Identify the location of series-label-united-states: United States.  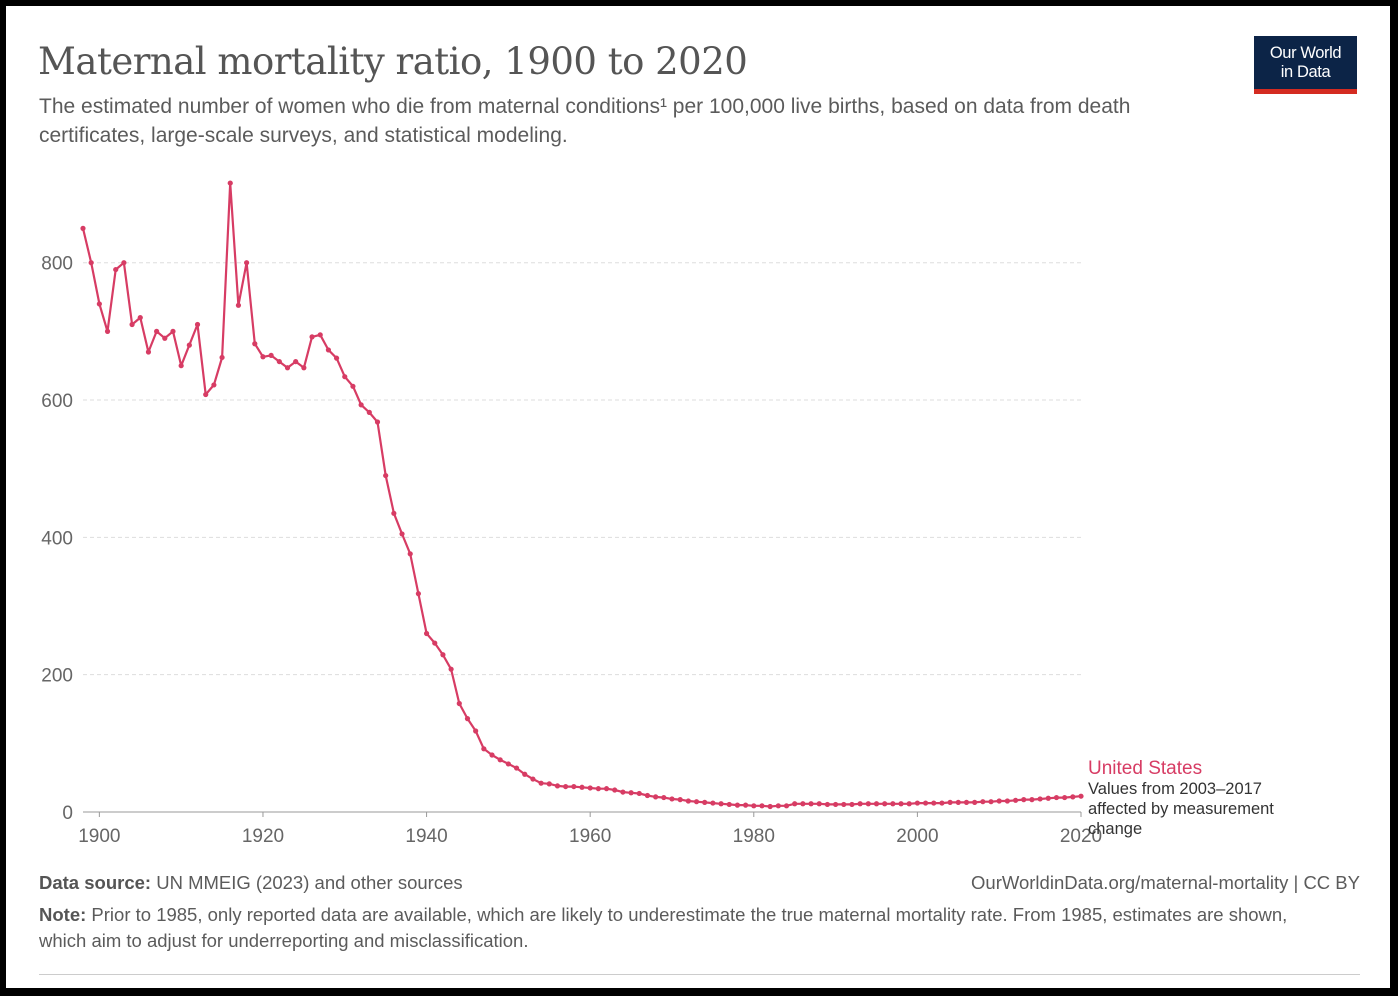
(1145, 768).